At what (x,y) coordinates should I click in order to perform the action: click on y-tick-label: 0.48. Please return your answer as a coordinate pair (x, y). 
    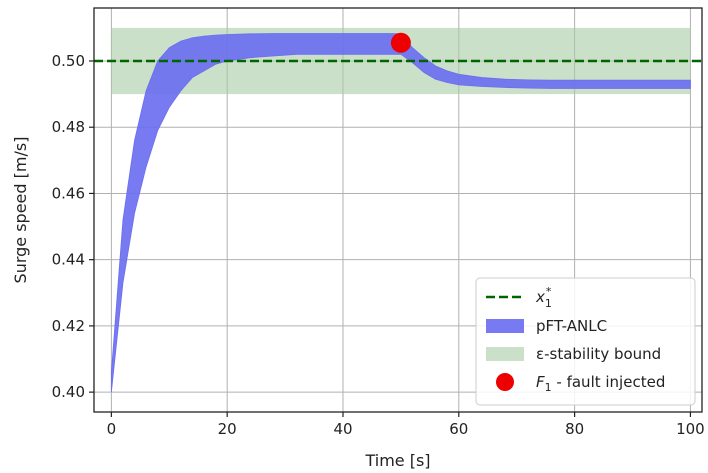
    Looking at the image, I should click on (68, 127).